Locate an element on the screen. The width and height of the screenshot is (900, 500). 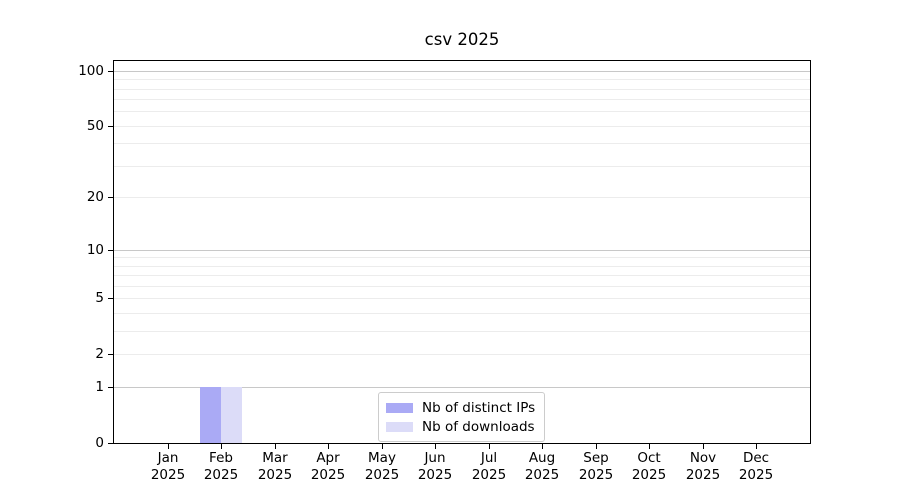
x-tick-label: Oct 2025 is located at coordinates (649, 467).